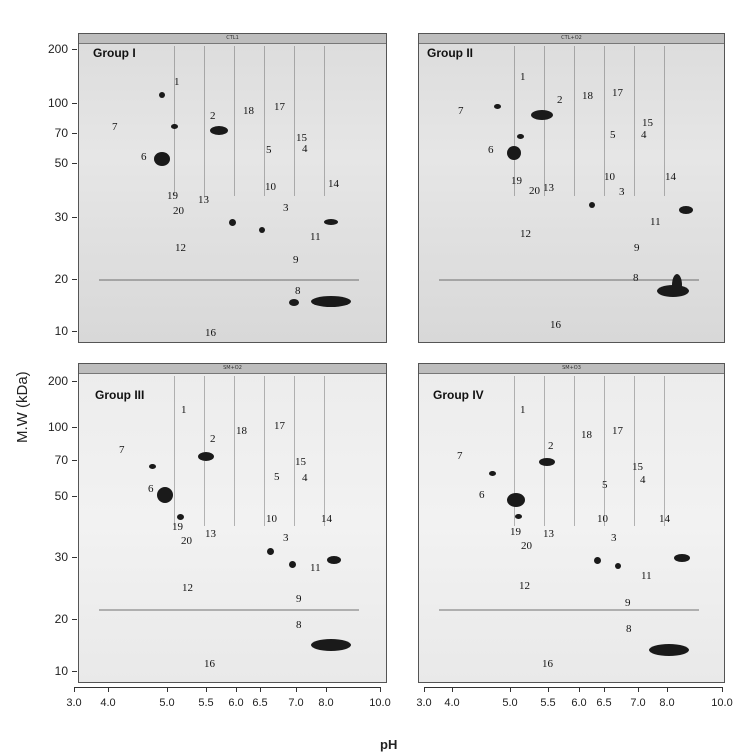 The width and height of the screenshot is (755, 752). I want to click on panel-tab: SM+O2, so click(232, 369).